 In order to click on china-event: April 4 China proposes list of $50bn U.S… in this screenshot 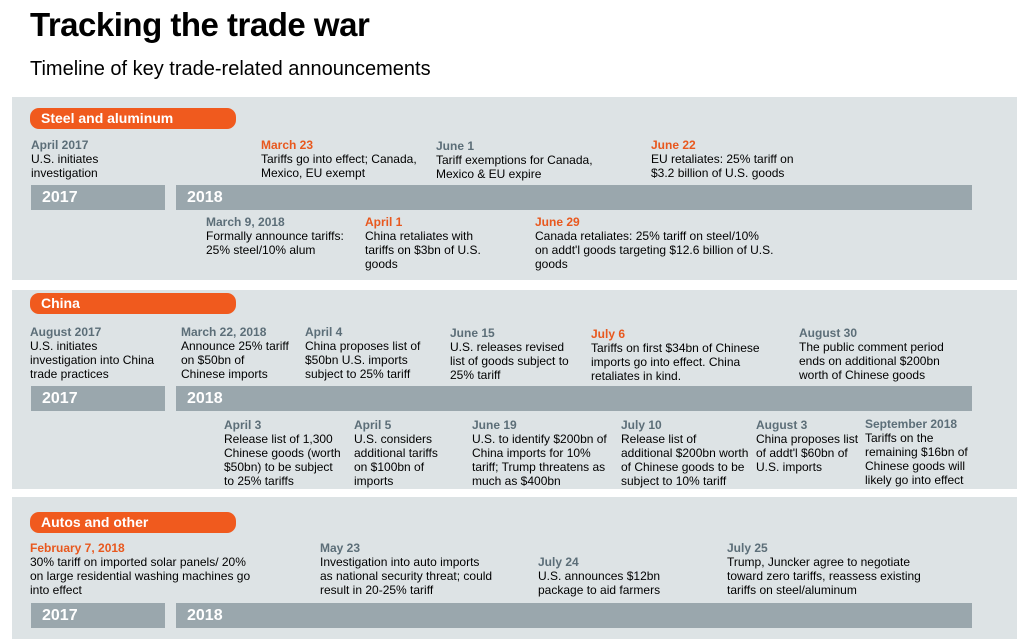, I will do `click(367, 353)`.